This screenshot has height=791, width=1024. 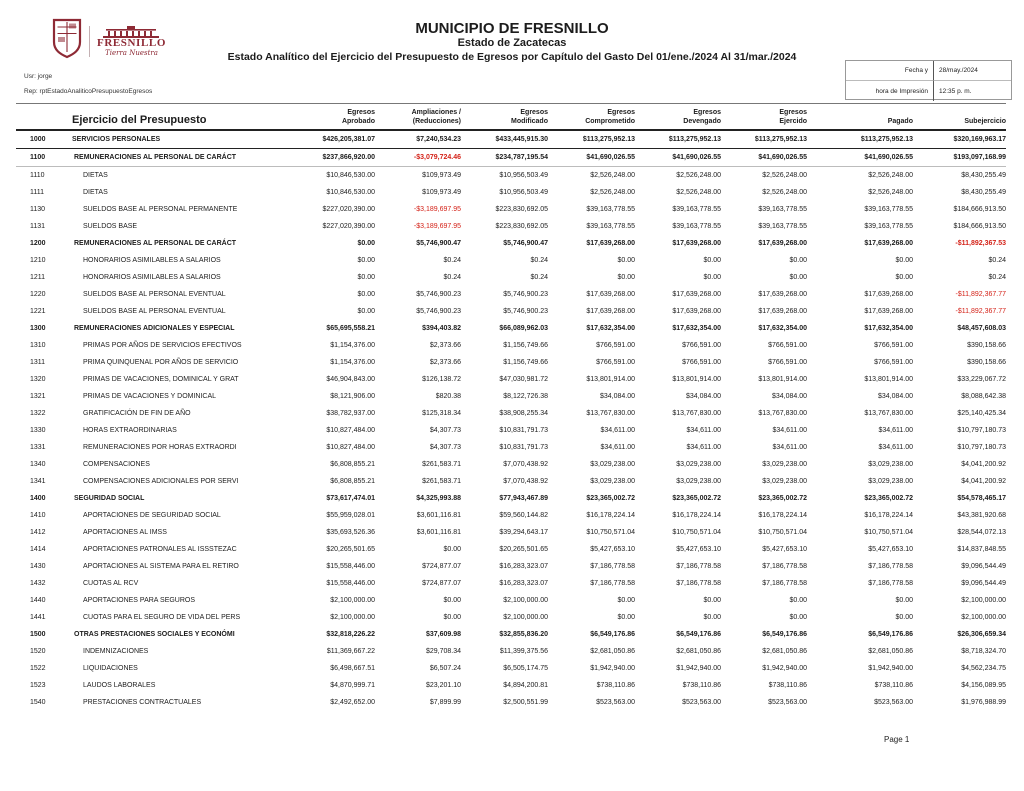 I want to click on user-label: Usr: jorge, so click(x=38, y=76).